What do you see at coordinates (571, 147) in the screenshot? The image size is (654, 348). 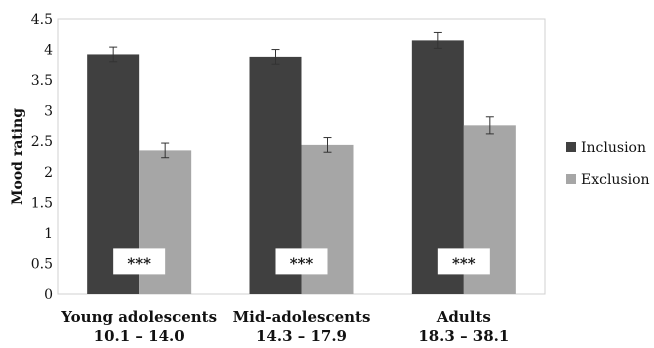 I see `legend-swatch-inclusion` at bounding box center [571, 147].